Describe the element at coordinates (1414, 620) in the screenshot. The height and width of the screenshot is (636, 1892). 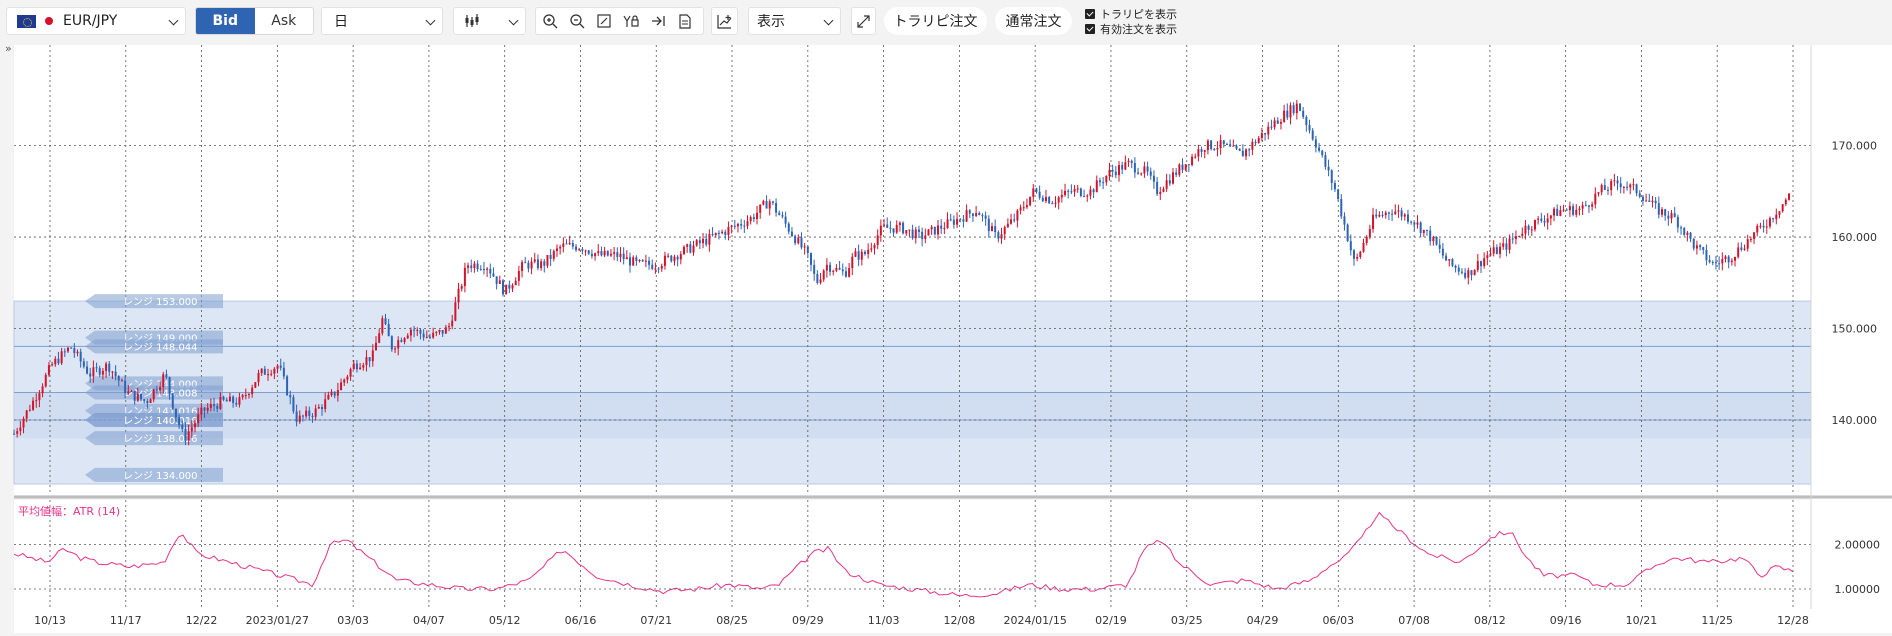
I see `x-tick-label: 07/08` at that location.